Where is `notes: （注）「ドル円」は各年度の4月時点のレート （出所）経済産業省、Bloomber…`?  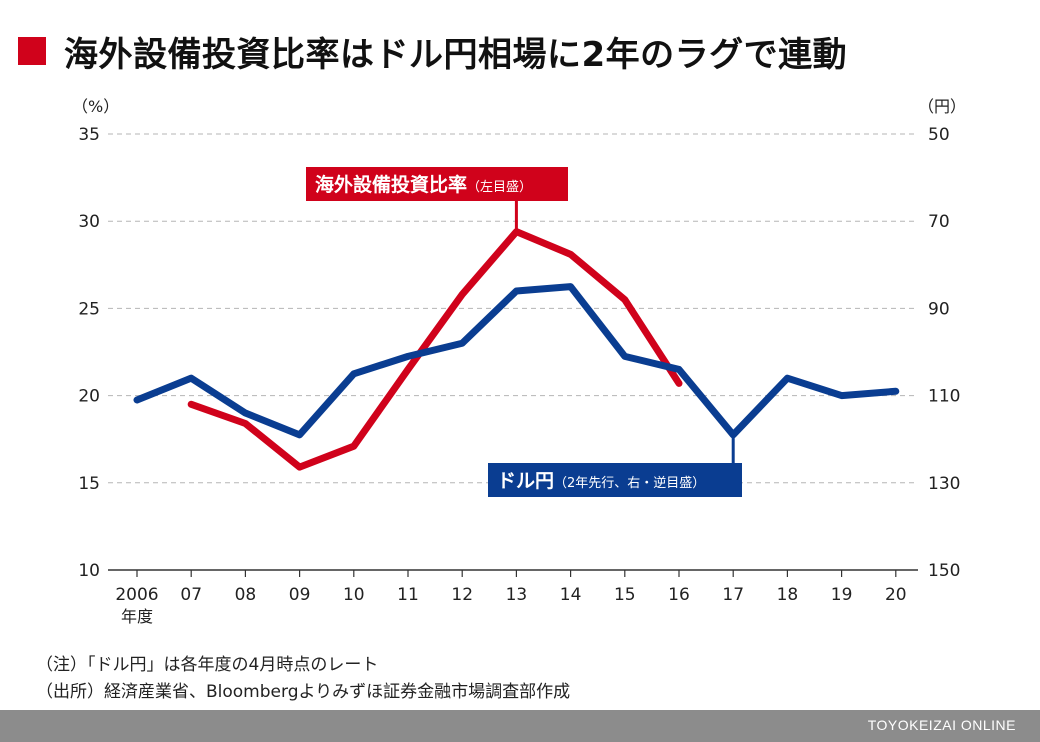
notes: （注）「ドル円」は各年度の4月時点のレート （出所）経済産業省、Bloomber… is located at coordinates (303, 679).